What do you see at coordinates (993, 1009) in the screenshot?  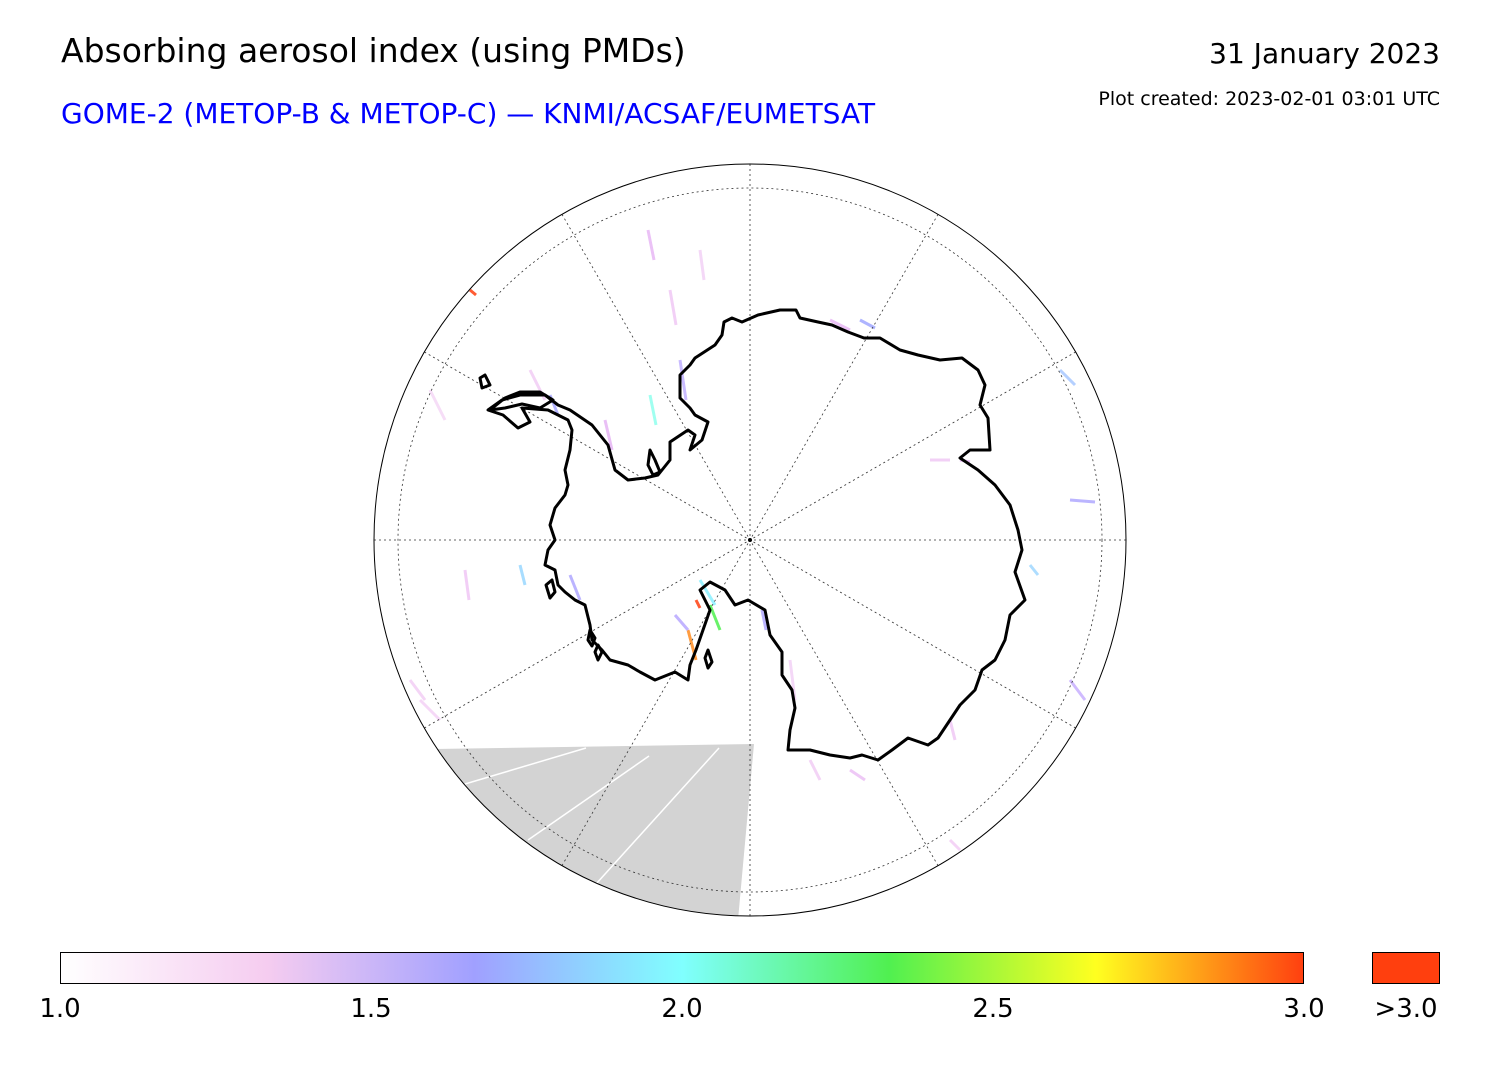 I see `colorbar-tick-4: 2.5` at bounding box center [993, 1009].